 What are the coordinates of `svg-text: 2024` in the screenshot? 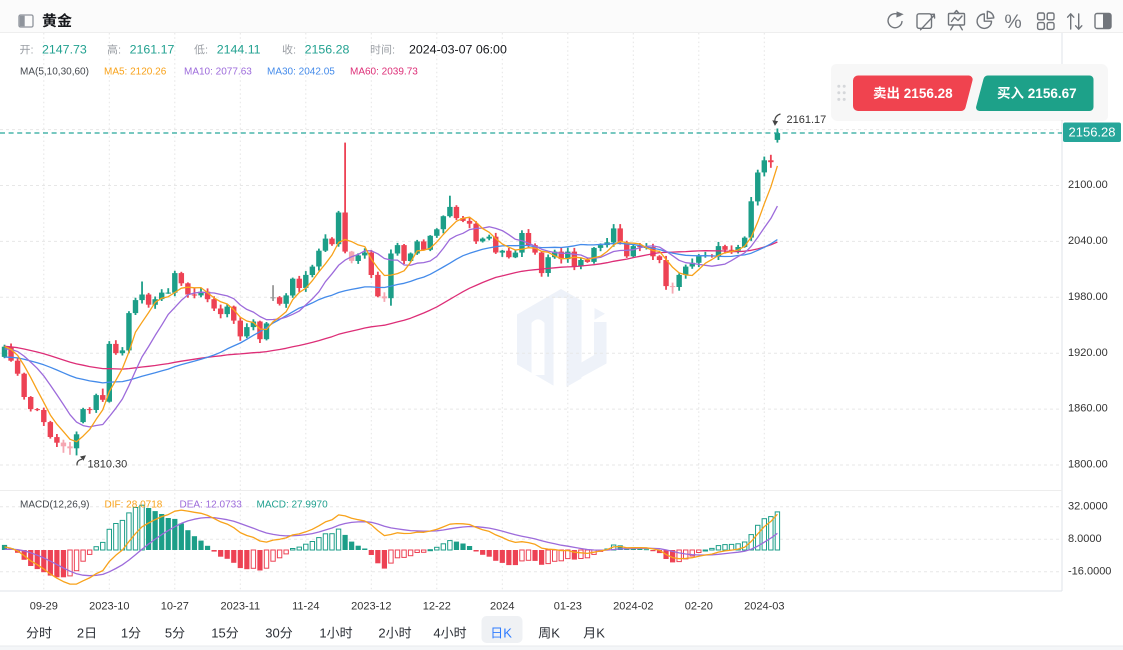 It's located at (502, 607).